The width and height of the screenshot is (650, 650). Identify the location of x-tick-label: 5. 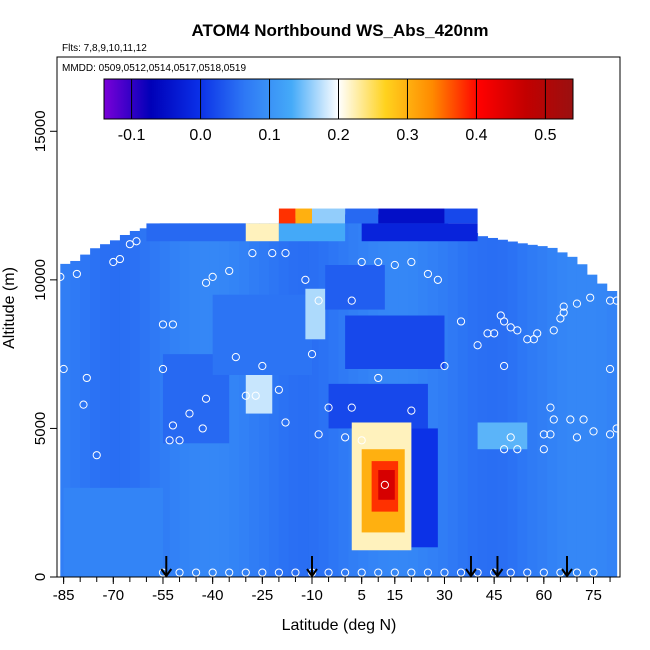
(362, 595).